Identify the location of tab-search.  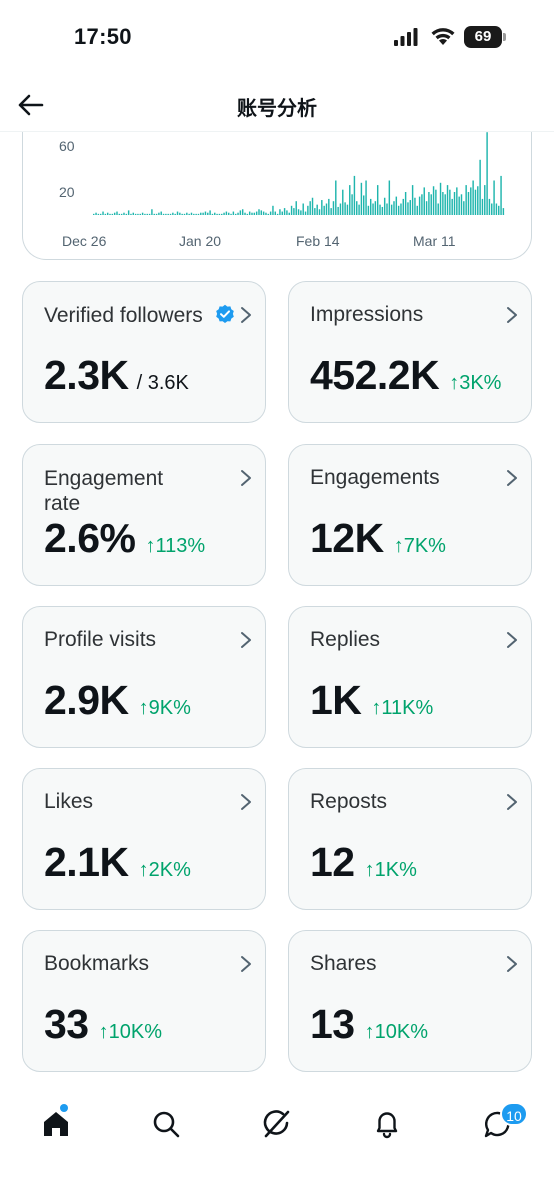
(166, 1124).